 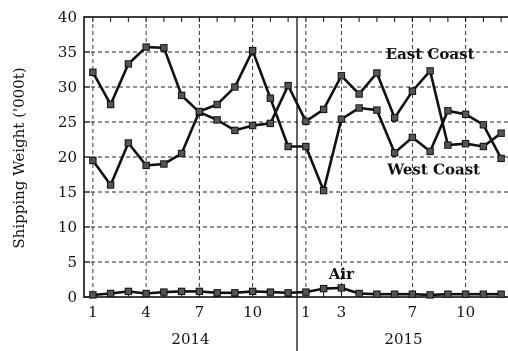 What do you see at coordinates (403, 339) in the screenshot?
I see `year-label: 2015` at bounding box center [403, 339].